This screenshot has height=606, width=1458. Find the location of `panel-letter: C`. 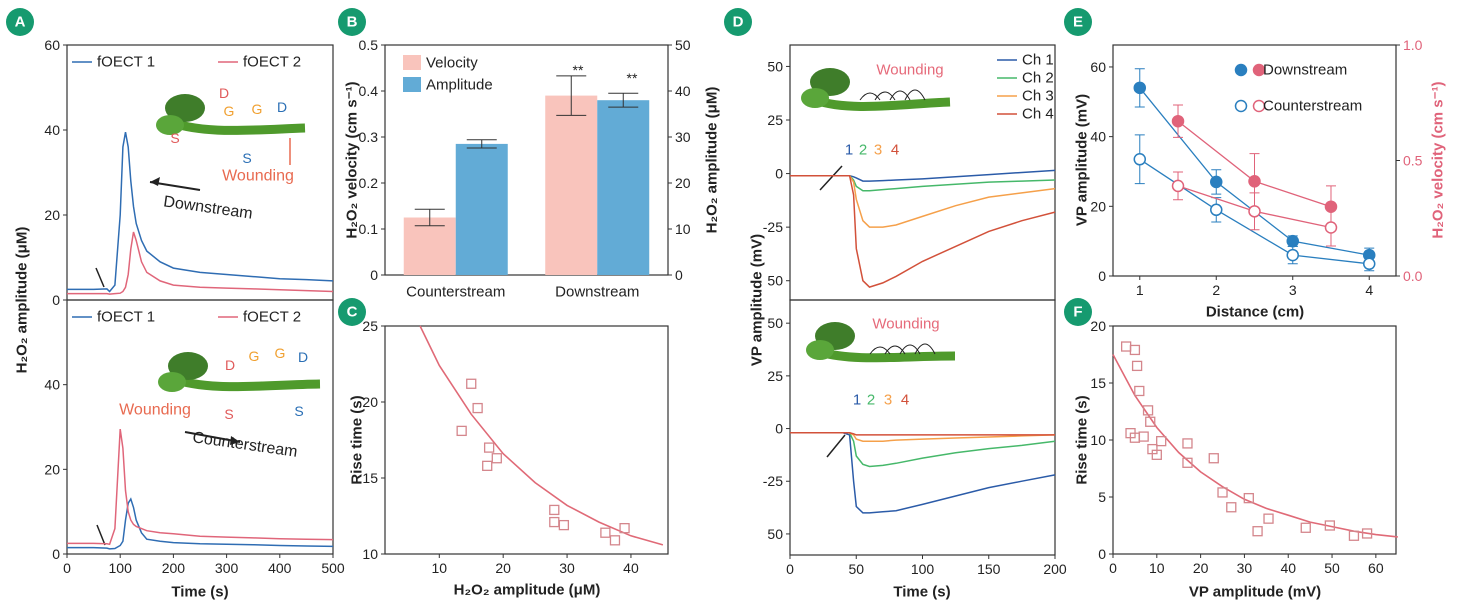

panel-letter: C is located at coordinates (352, 312).